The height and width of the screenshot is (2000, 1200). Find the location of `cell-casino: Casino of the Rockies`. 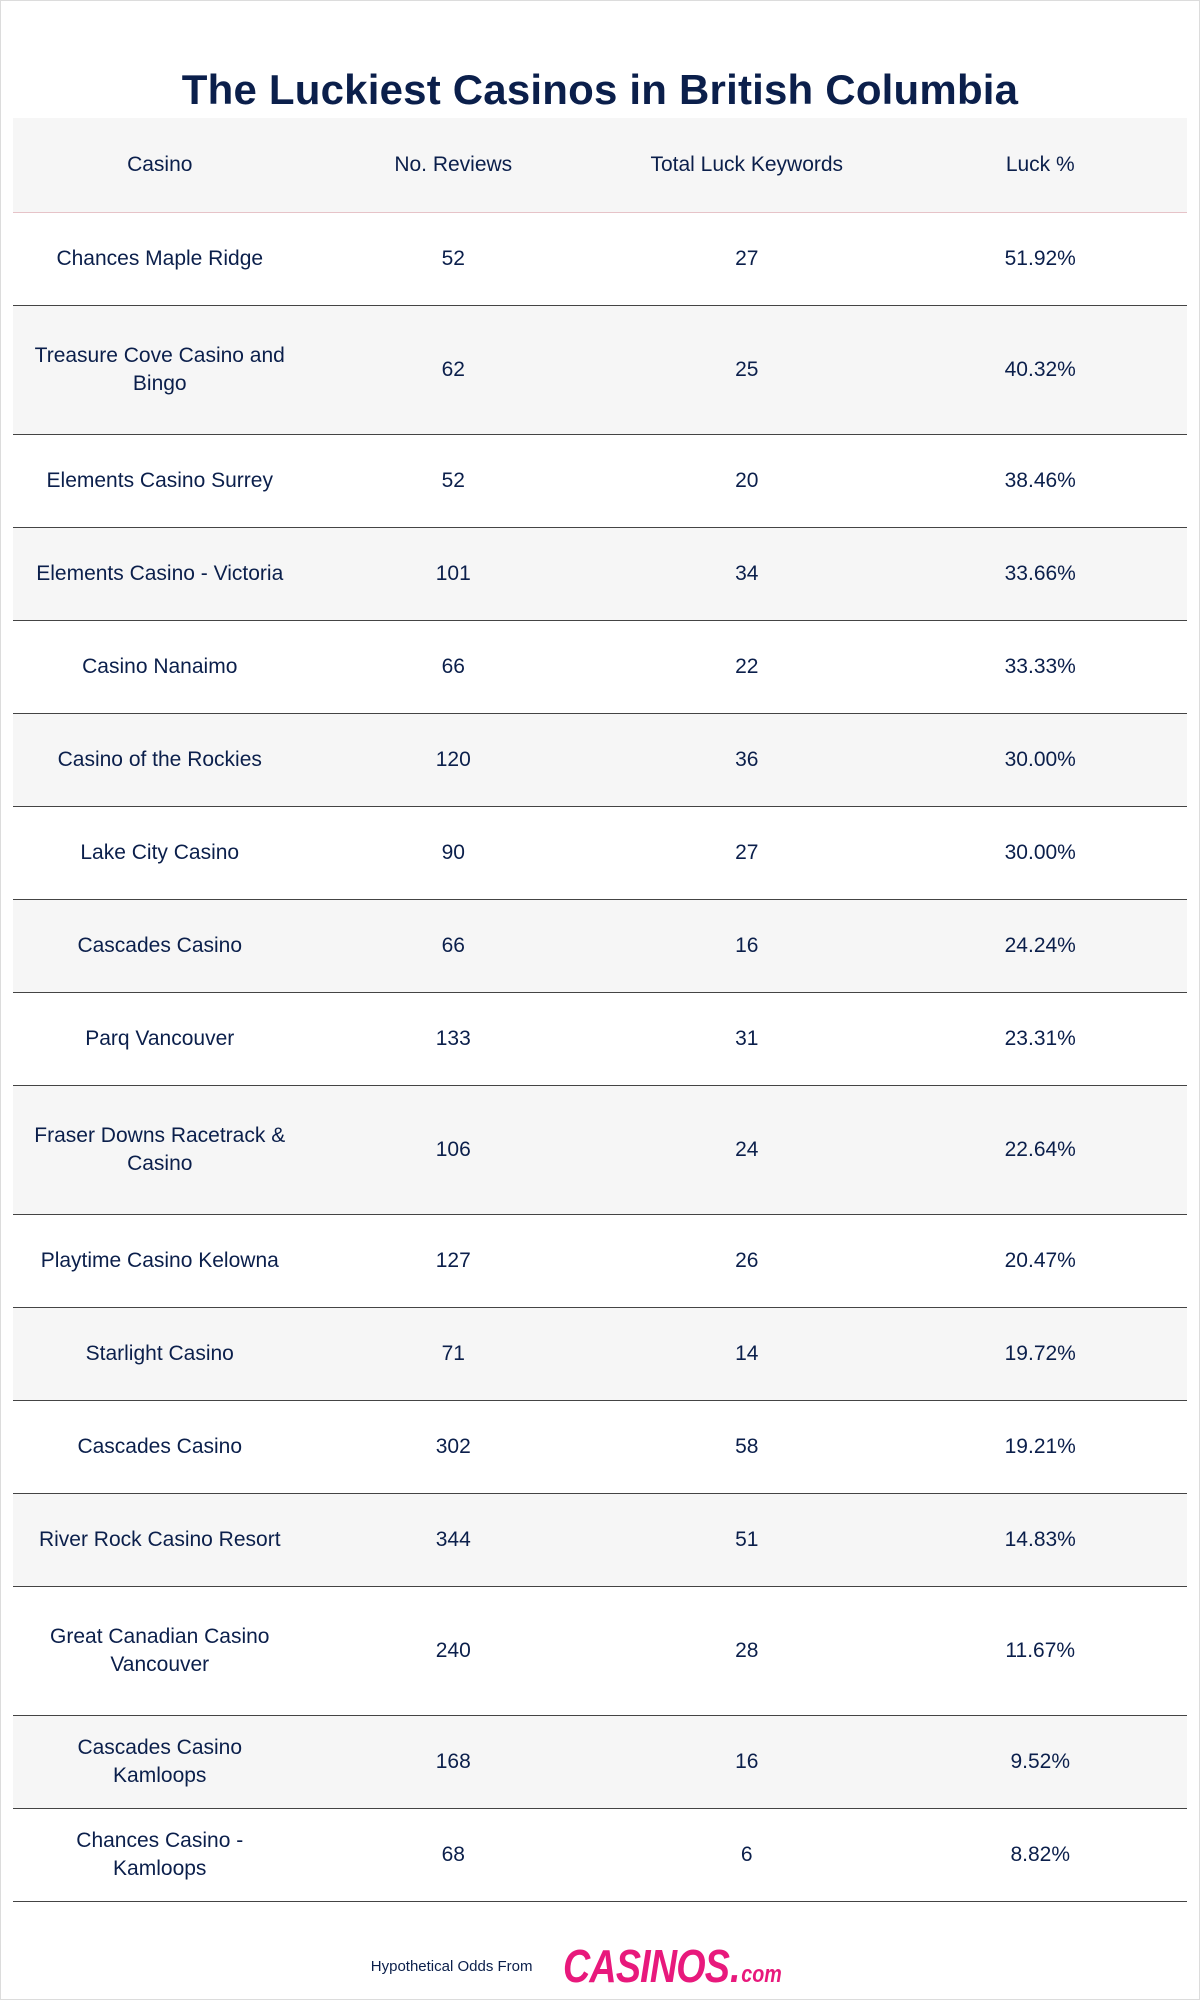

cell-casino: Casino of the Rockies is located at coordinates (160, 760).